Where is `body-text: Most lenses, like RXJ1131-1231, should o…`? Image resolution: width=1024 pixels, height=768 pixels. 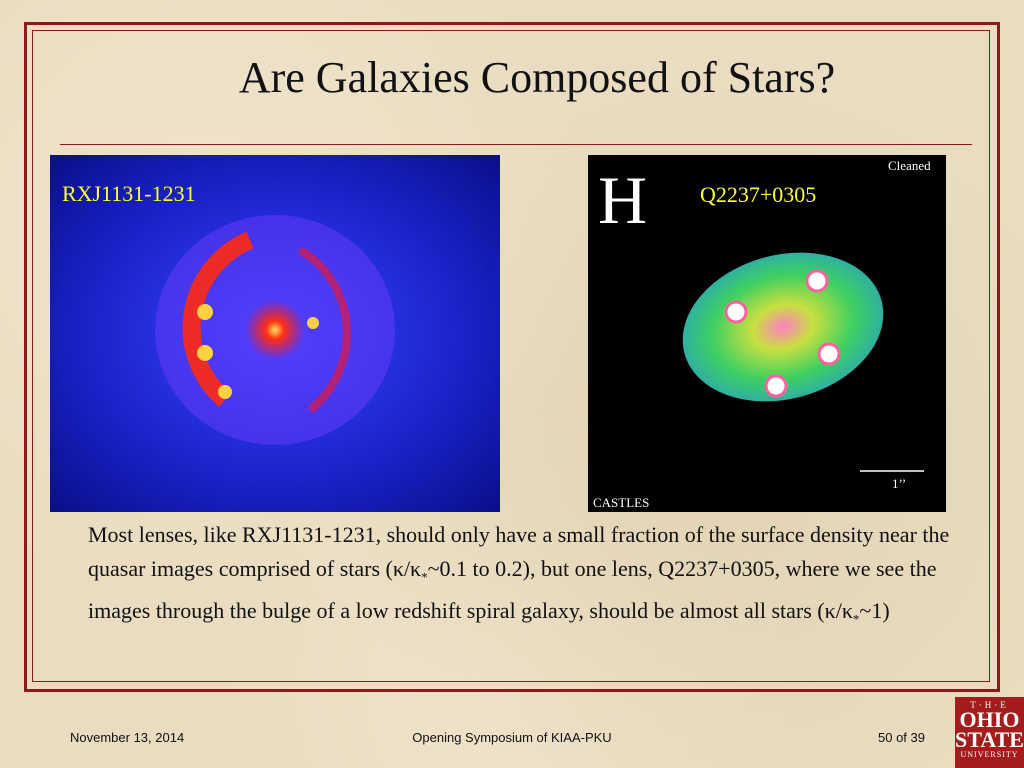 body-text: Most lenses, like RXJ1131-1231, should o… is located at coordinates (523, 577).